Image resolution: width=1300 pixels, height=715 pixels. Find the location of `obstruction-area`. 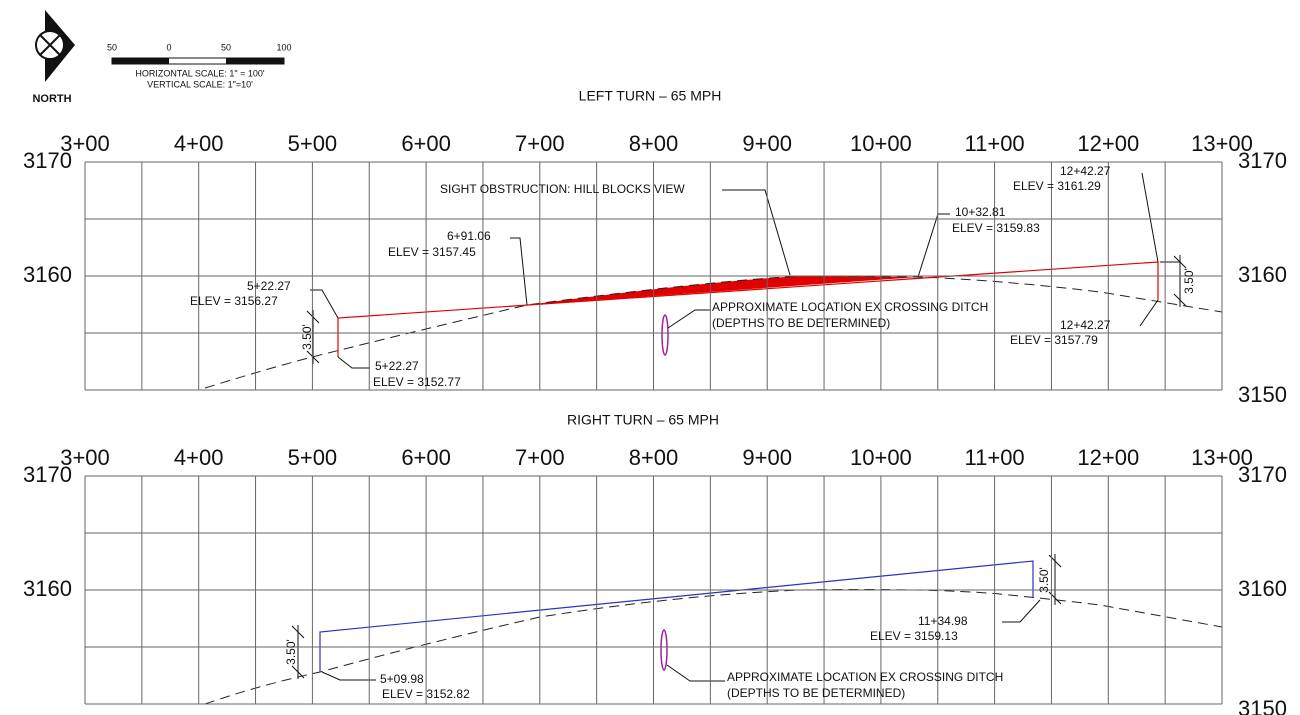

obstruction-area is located at coordinates (722, 290).